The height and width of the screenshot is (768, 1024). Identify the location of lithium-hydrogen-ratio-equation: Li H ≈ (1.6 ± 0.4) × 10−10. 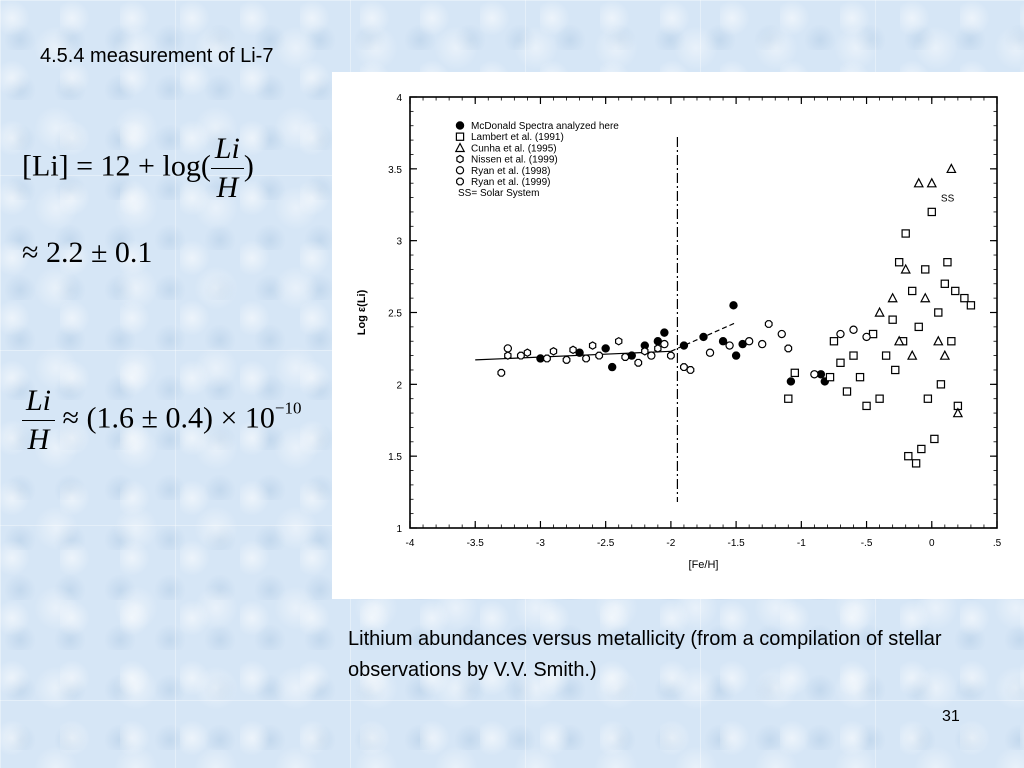
(161, 420).